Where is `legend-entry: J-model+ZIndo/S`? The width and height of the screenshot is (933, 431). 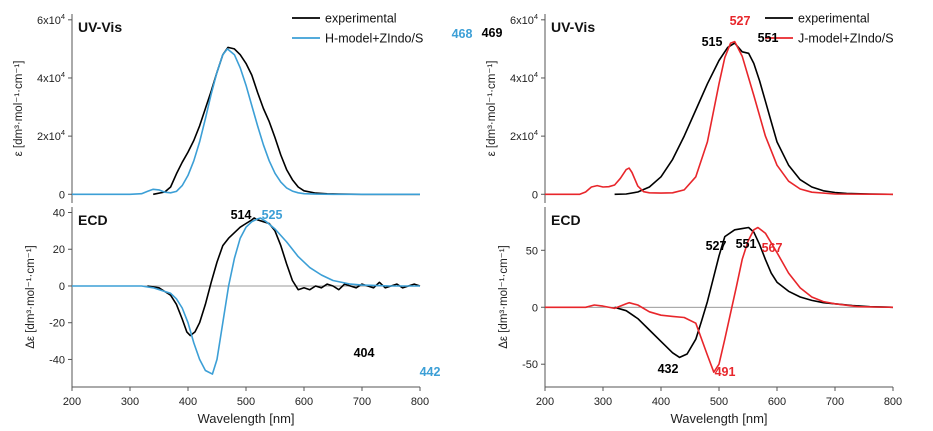
legend-entry: J-model+ZIndo/S is located at coordinates (846, 39).